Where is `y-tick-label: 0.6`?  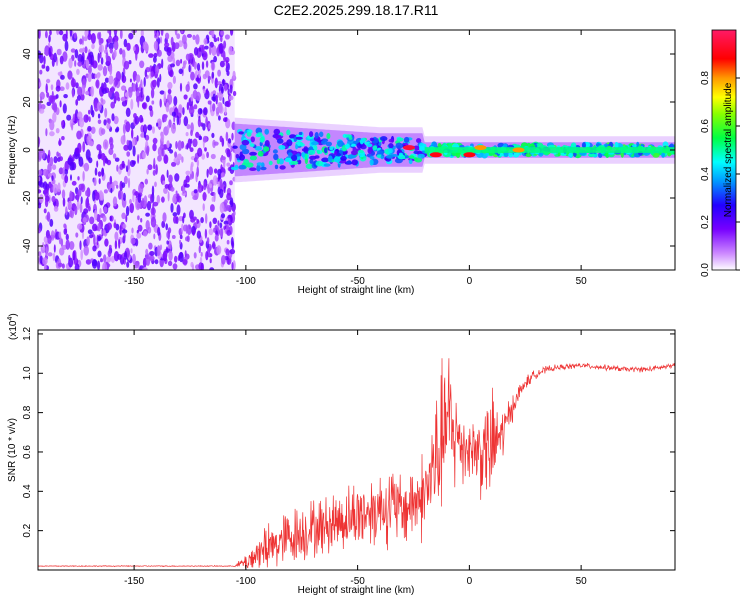
y-tick-label: 0.6 is located at coordinates (27, 452).